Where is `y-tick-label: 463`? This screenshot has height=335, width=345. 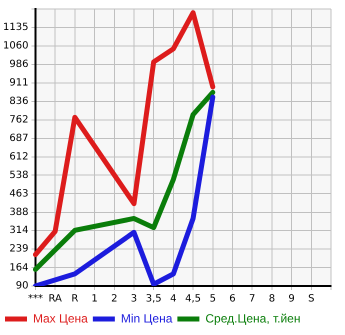 y-tick-label: 463 is located at coordinates (18, 194).